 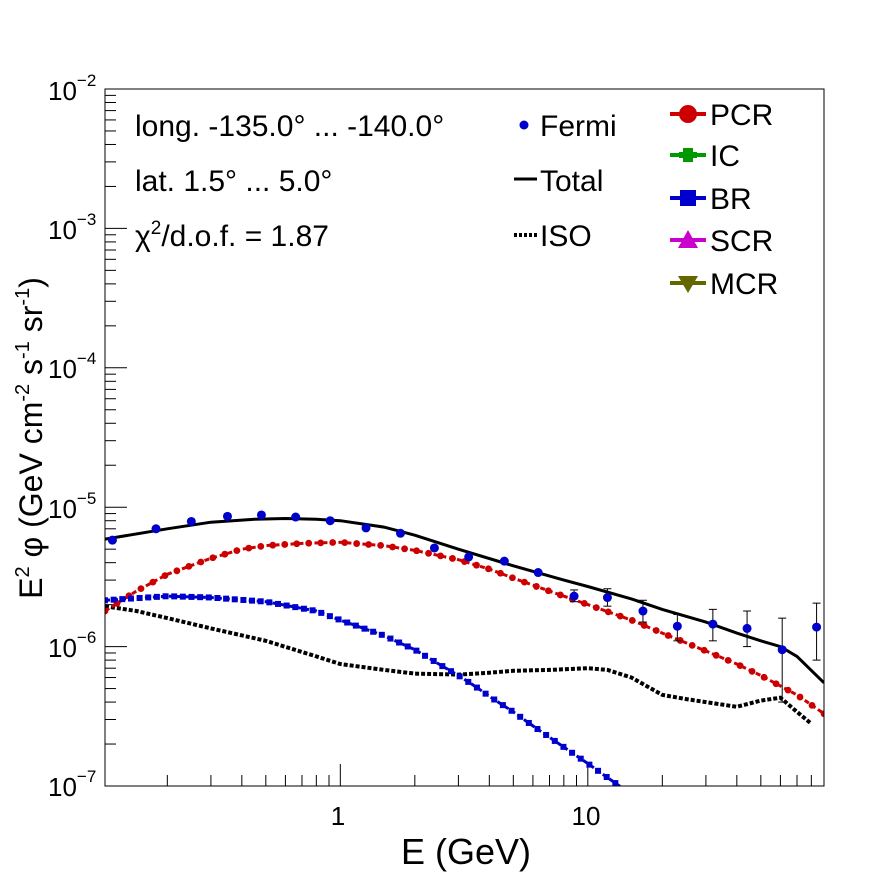 What do you see at coordinates (466, 816) in the screenshot?
I see `x-tick-labels: 1 10` at bounding box center [466, 816].